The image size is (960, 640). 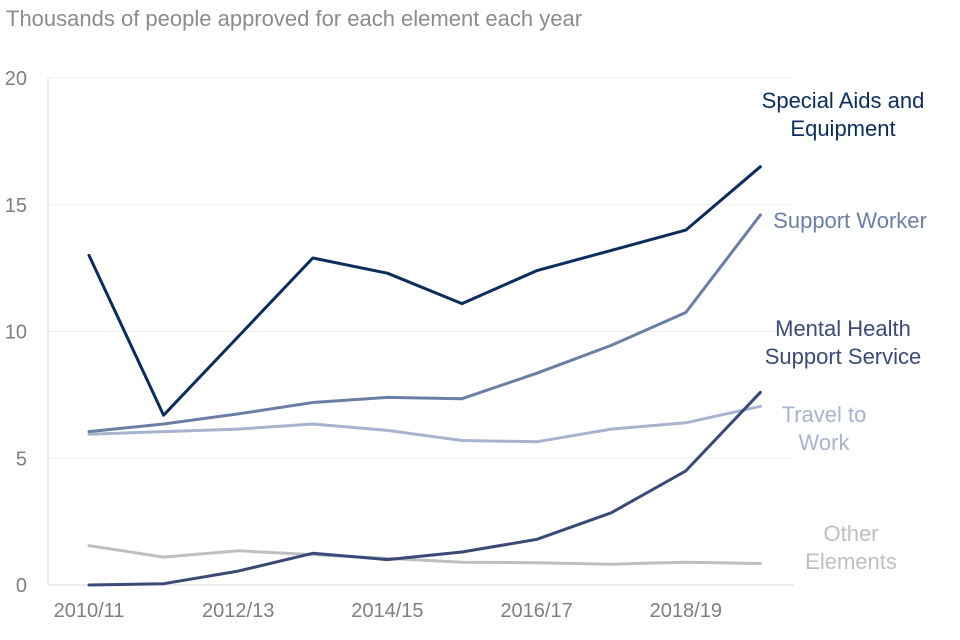 I want to click on y-tick-label: 0, so click(x=21, y=586).